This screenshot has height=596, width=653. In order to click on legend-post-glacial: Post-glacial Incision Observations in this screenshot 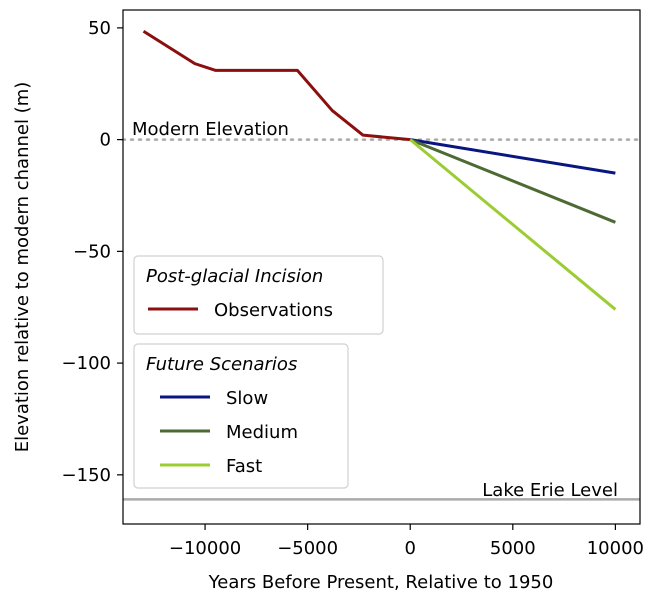, I will do `click(258, 295)`.